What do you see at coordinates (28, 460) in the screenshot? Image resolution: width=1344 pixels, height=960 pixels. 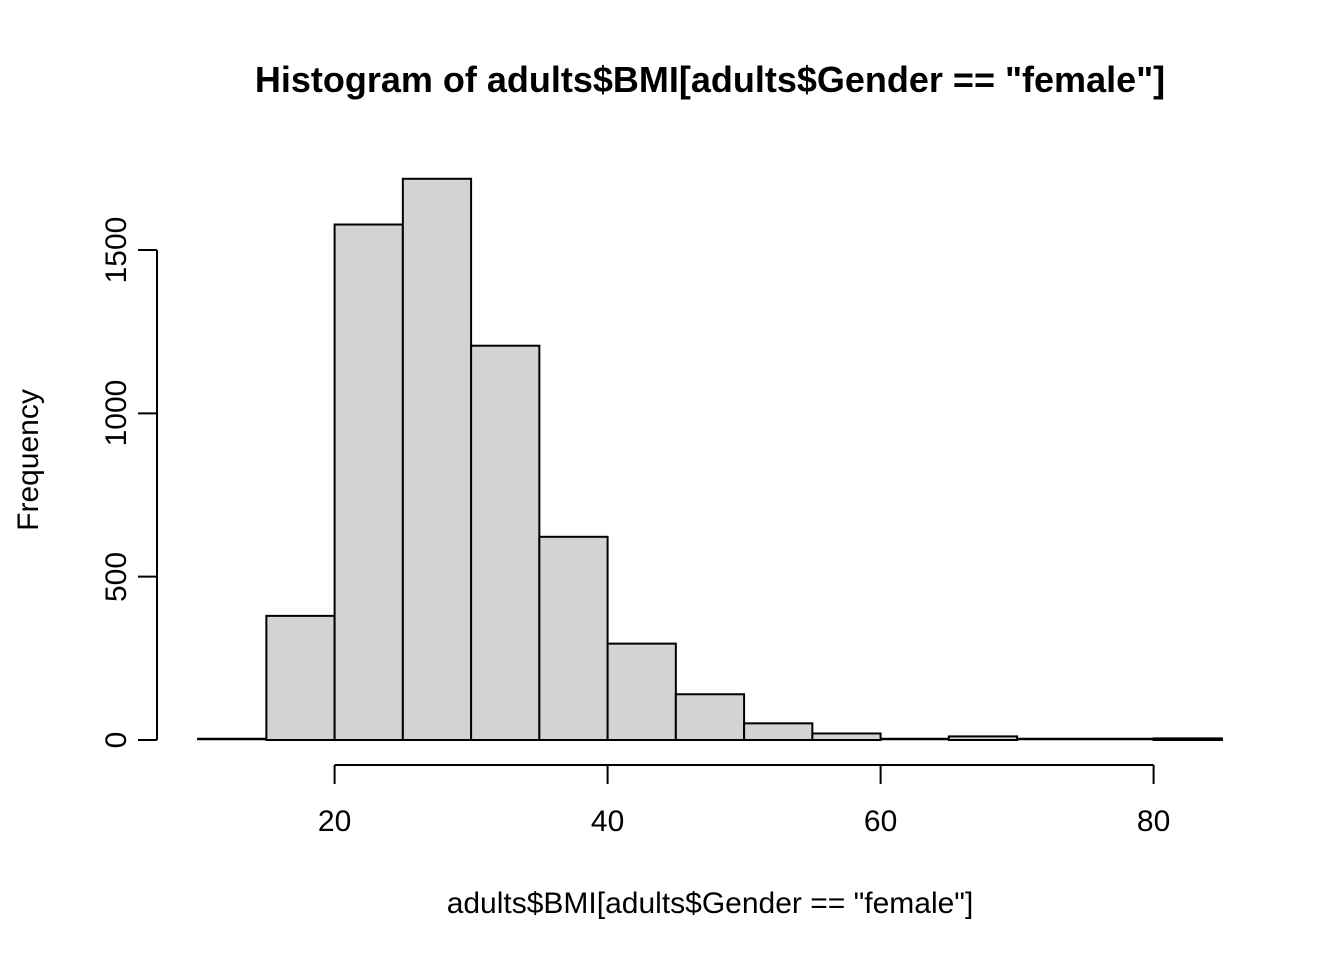 I see `y-axis-label: Frequency` at bounding box center [28, 460].